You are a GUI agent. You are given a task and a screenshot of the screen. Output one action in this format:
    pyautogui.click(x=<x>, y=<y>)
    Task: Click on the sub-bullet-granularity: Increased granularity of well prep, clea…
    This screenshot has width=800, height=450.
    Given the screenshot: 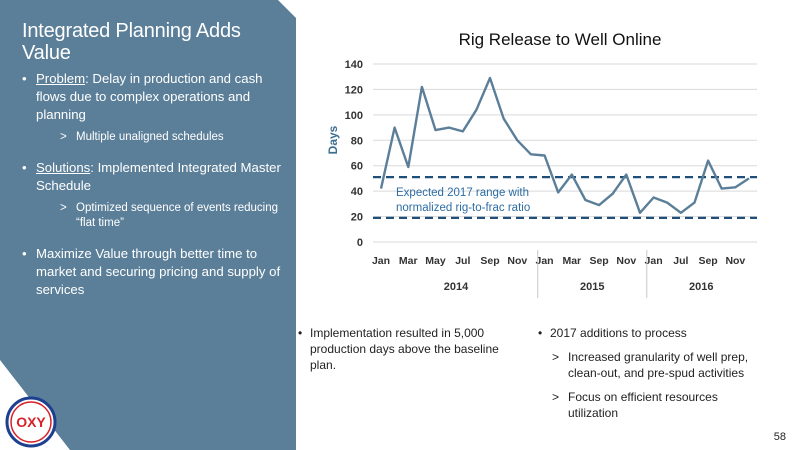 What is the action you would take?
    pyautogui.click(x=653, y=365)
    